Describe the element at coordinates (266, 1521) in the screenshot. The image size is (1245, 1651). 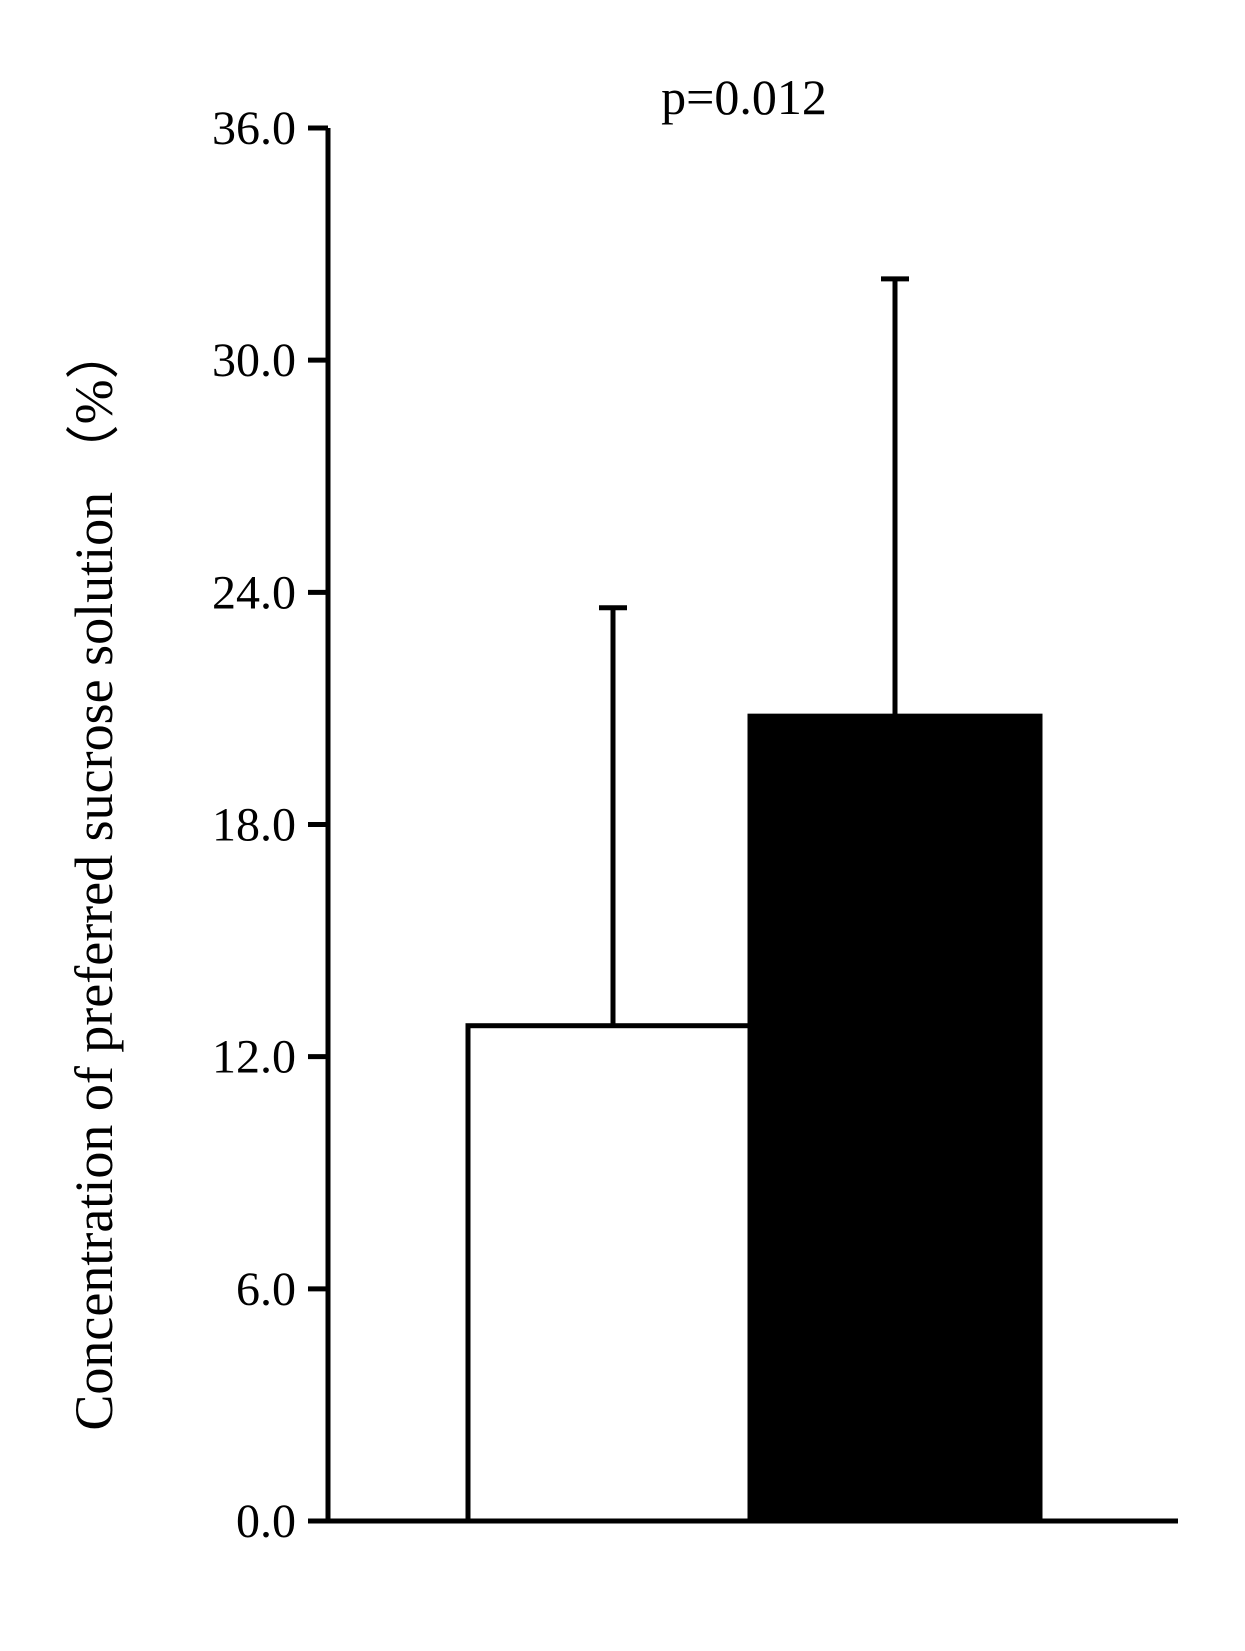
I see `y-tick-label: 0.0` at that location.